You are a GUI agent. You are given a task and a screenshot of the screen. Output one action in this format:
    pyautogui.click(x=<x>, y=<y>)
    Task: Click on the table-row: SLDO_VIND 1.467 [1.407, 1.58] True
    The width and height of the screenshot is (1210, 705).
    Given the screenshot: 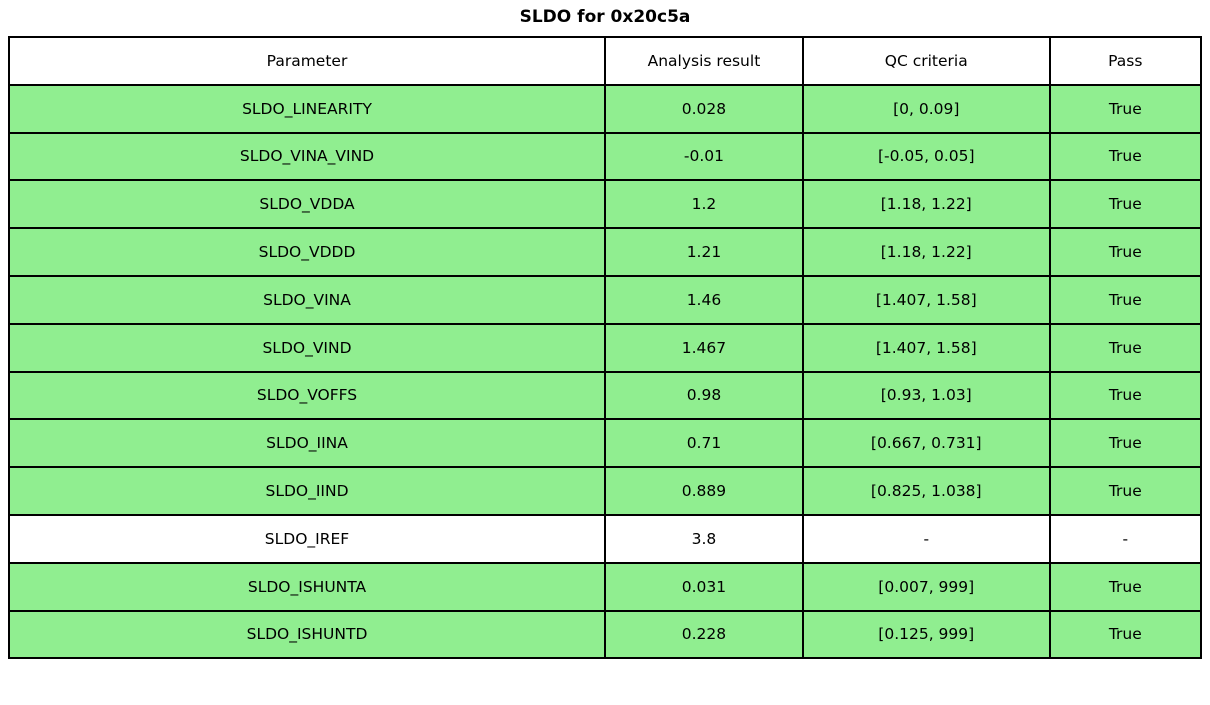 What is the action you would take?
    pyautogui.click(x=605, y=347)
    